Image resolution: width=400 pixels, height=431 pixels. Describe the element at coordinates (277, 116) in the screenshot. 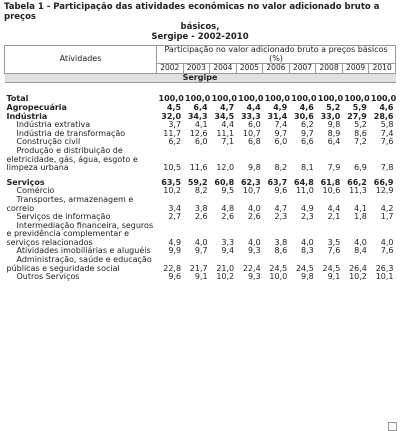

I see `value-cell: 31,4` at that location.